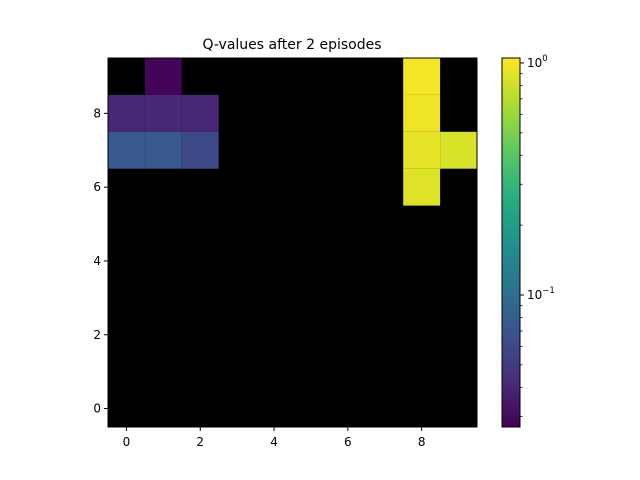 The width and height of the screenshot is (640, 480). What do you see at coordinates (541, 294) in the screenshot?
I see `colorbar-tick-label: 10⁻¹` at bounding box center [541, 294].